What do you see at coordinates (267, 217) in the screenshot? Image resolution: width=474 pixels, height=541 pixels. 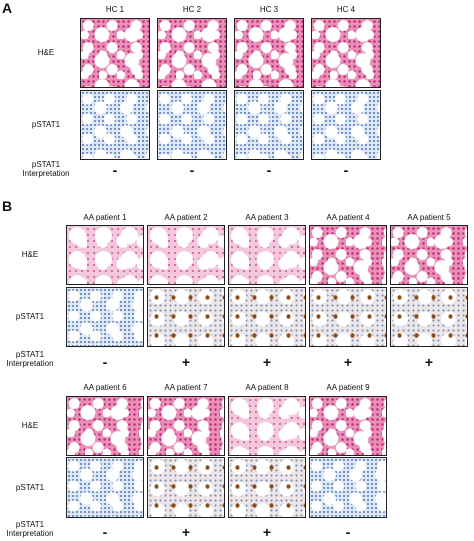 I see `sample-title: AA patient 3` at bounding box center [267, 217].